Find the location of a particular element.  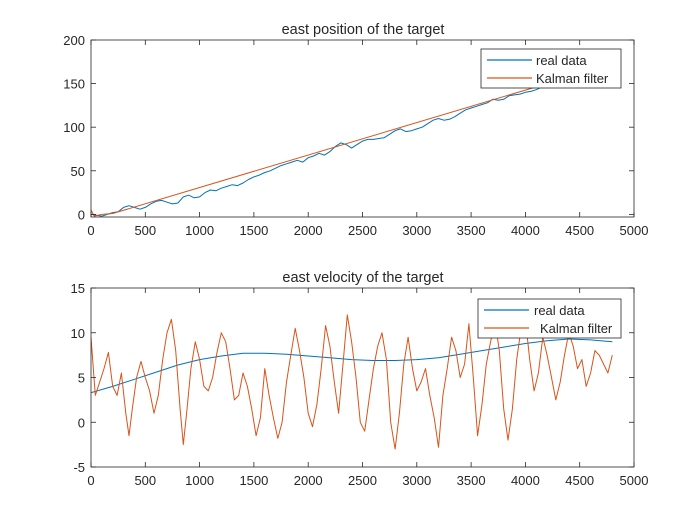

velocity-legend: real data Kalman filter is located at coordinates (549, 318).